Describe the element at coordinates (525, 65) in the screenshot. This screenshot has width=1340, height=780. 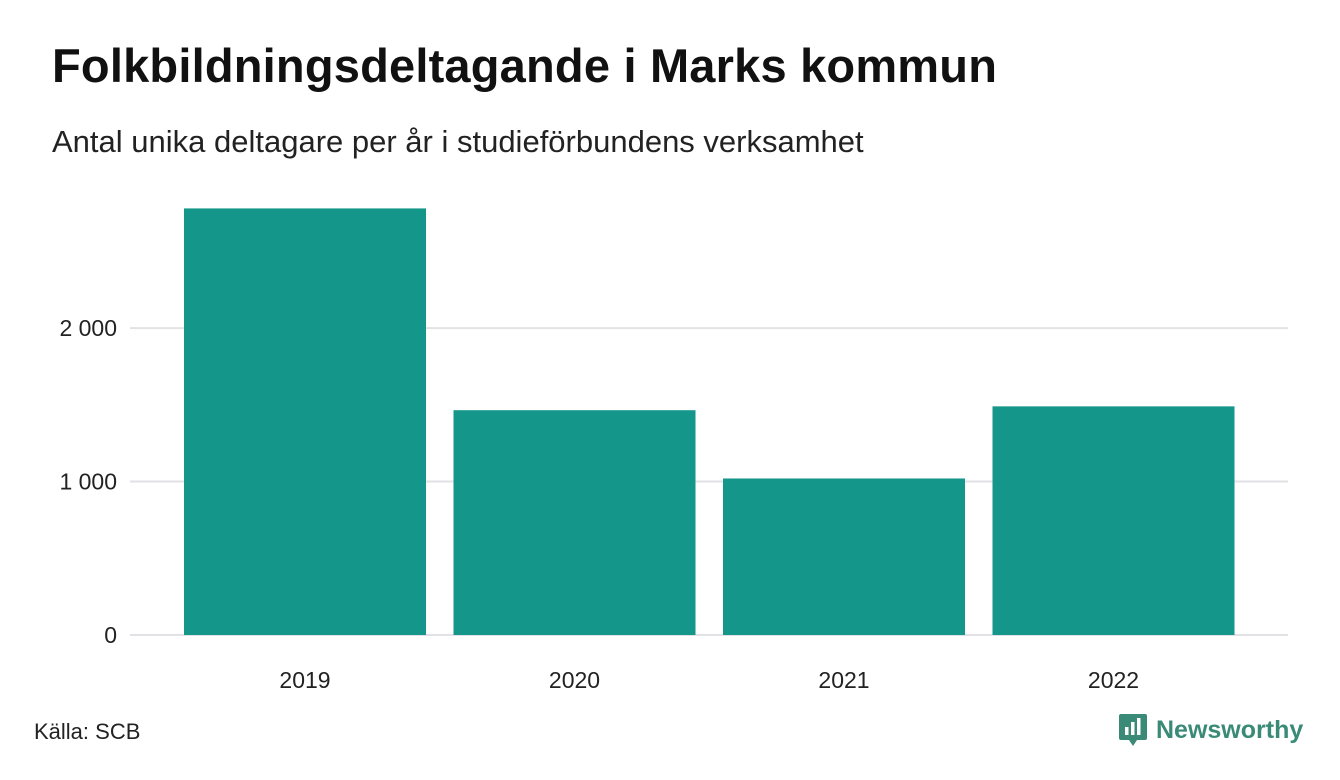
I see `chart-title: Folkbildningsdeltagande i Marks kommun` at that location.